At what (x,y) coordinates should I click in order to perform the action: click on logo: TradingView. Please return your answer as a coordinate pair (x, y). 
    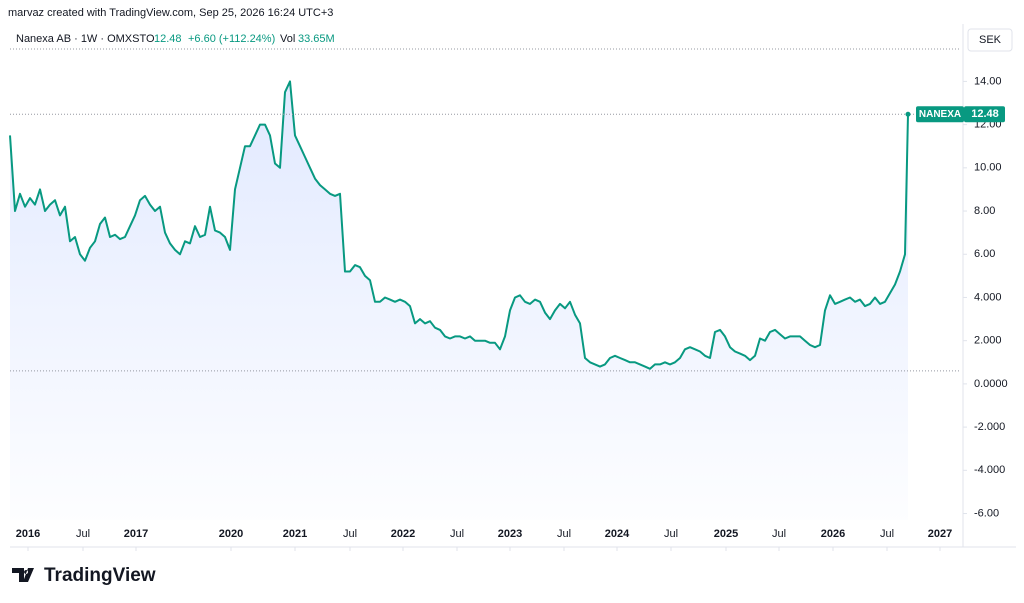
    Looking at the image, I should click on (84, 575).